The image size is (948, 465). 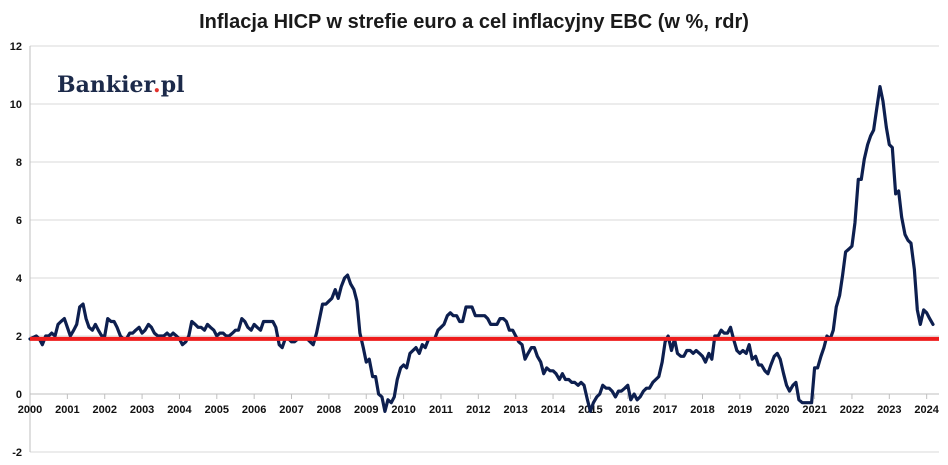 I want to click on y-tick-label-8: 8, so click(x=19, y=163).